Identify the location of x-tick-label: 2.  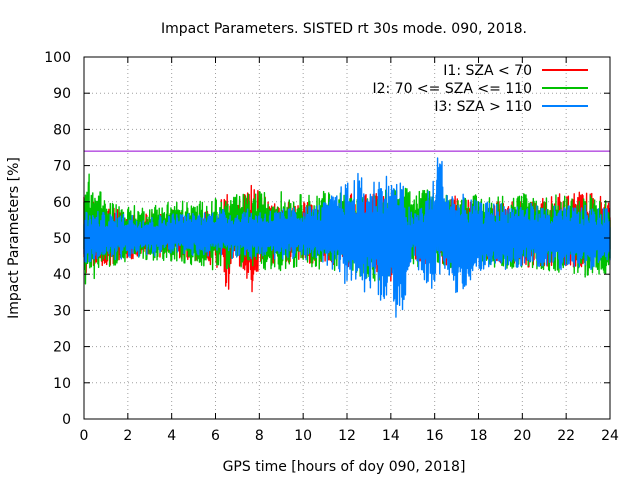
(127, 436).